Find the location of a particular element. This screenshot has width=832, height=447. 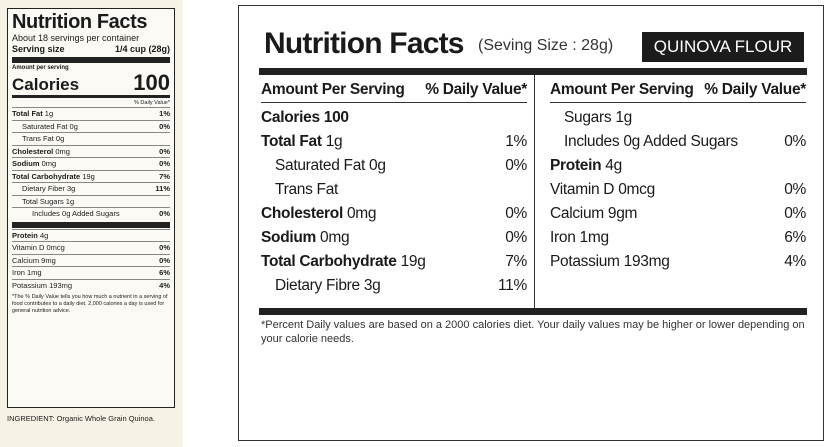

reference-nutrient-row: Includes 0g Added Sugars 0% is located at coordinates (91, 213).